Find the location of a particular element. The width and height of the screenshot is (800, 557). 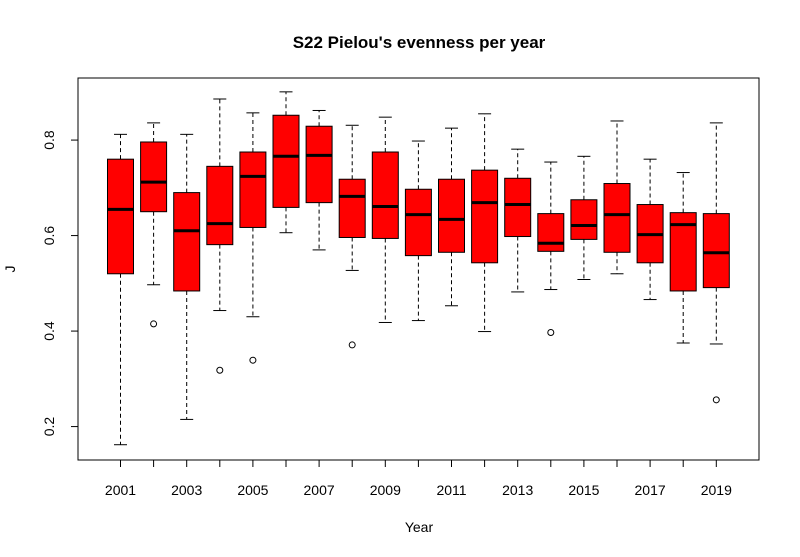

x-tick-label: 2003 is located at coordinates (186, 490).